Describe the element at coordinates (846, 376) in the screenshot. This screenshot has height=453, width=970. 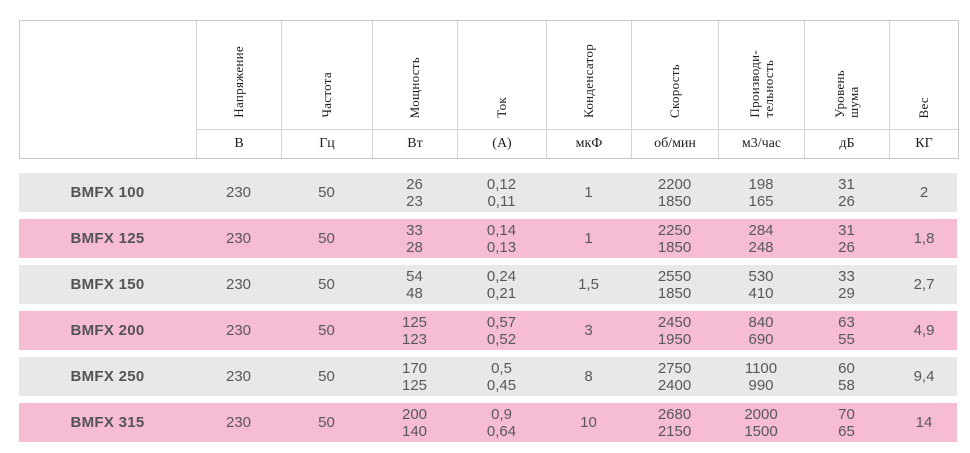
I see `value-noise: 60 58` at that location.